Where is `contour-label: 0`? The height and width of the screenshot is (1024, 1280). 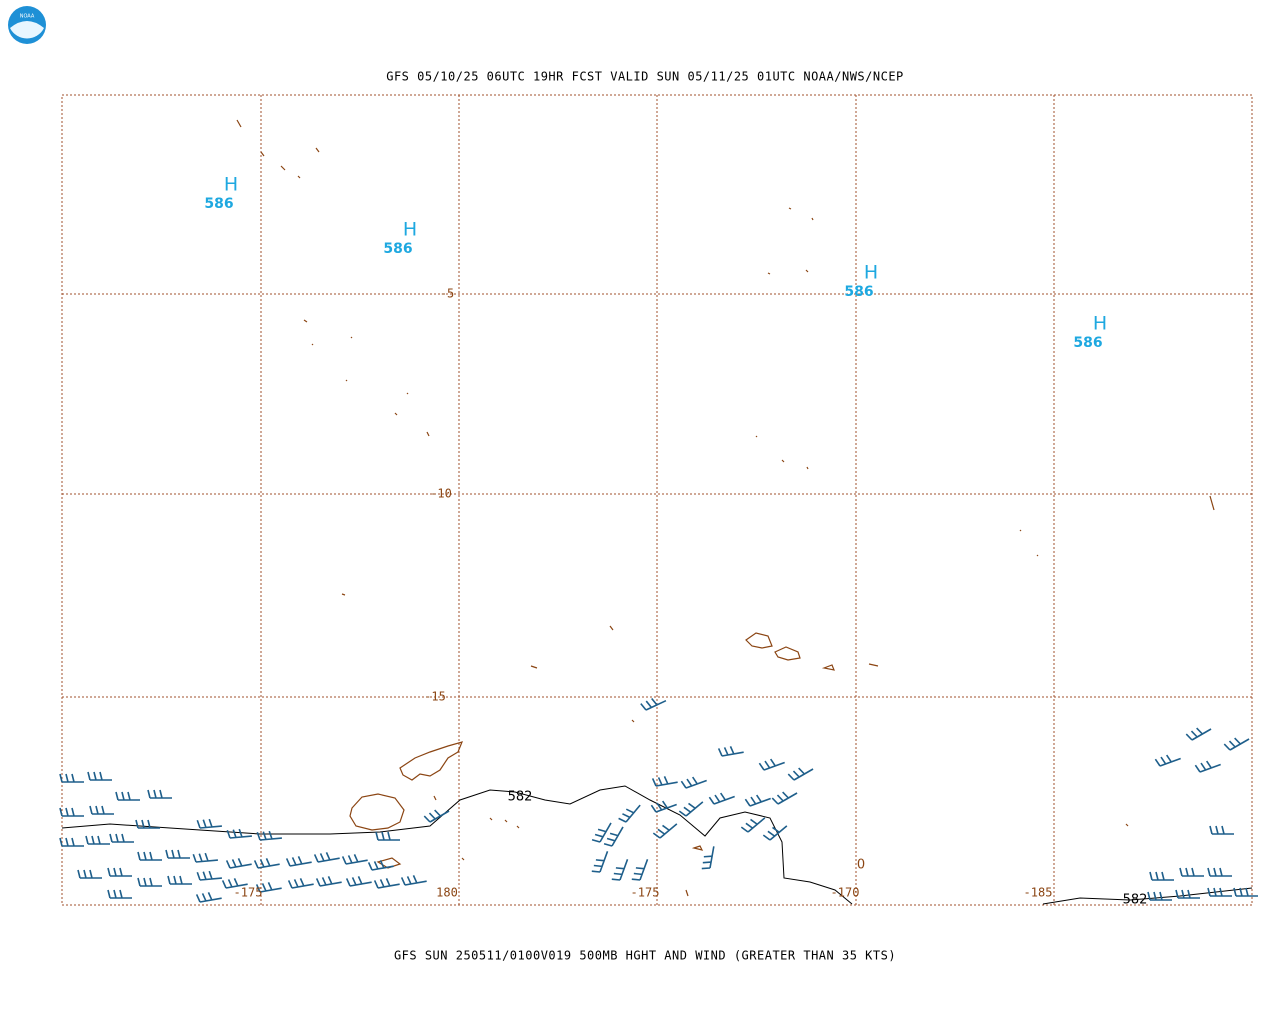
contour-label: 0 is located at coordinates (861, 865).